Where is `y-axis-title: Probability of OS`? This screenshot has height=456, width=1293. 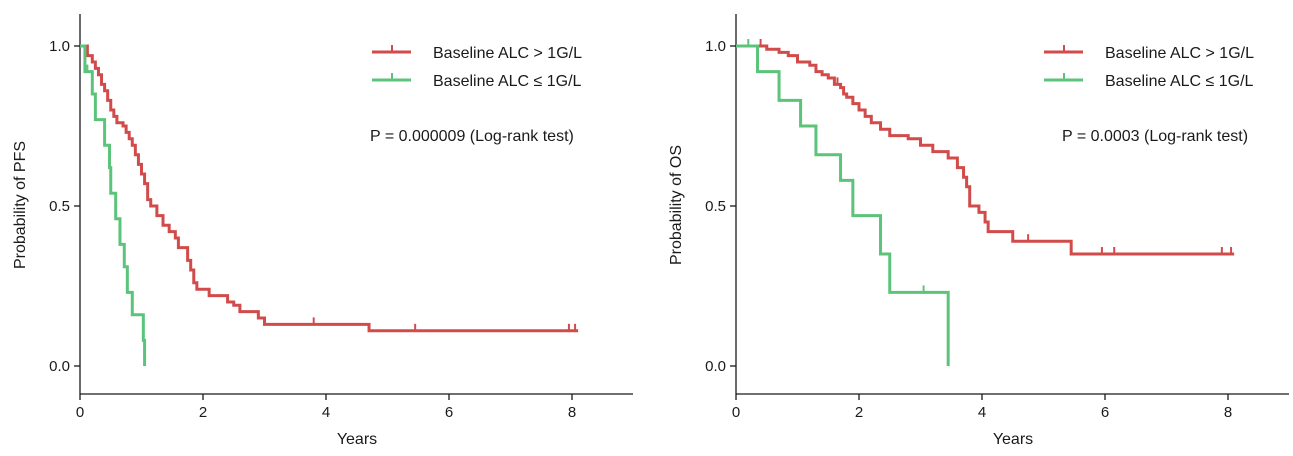 y-axis-title: Probability of OS is located at coordinates (676, 205).